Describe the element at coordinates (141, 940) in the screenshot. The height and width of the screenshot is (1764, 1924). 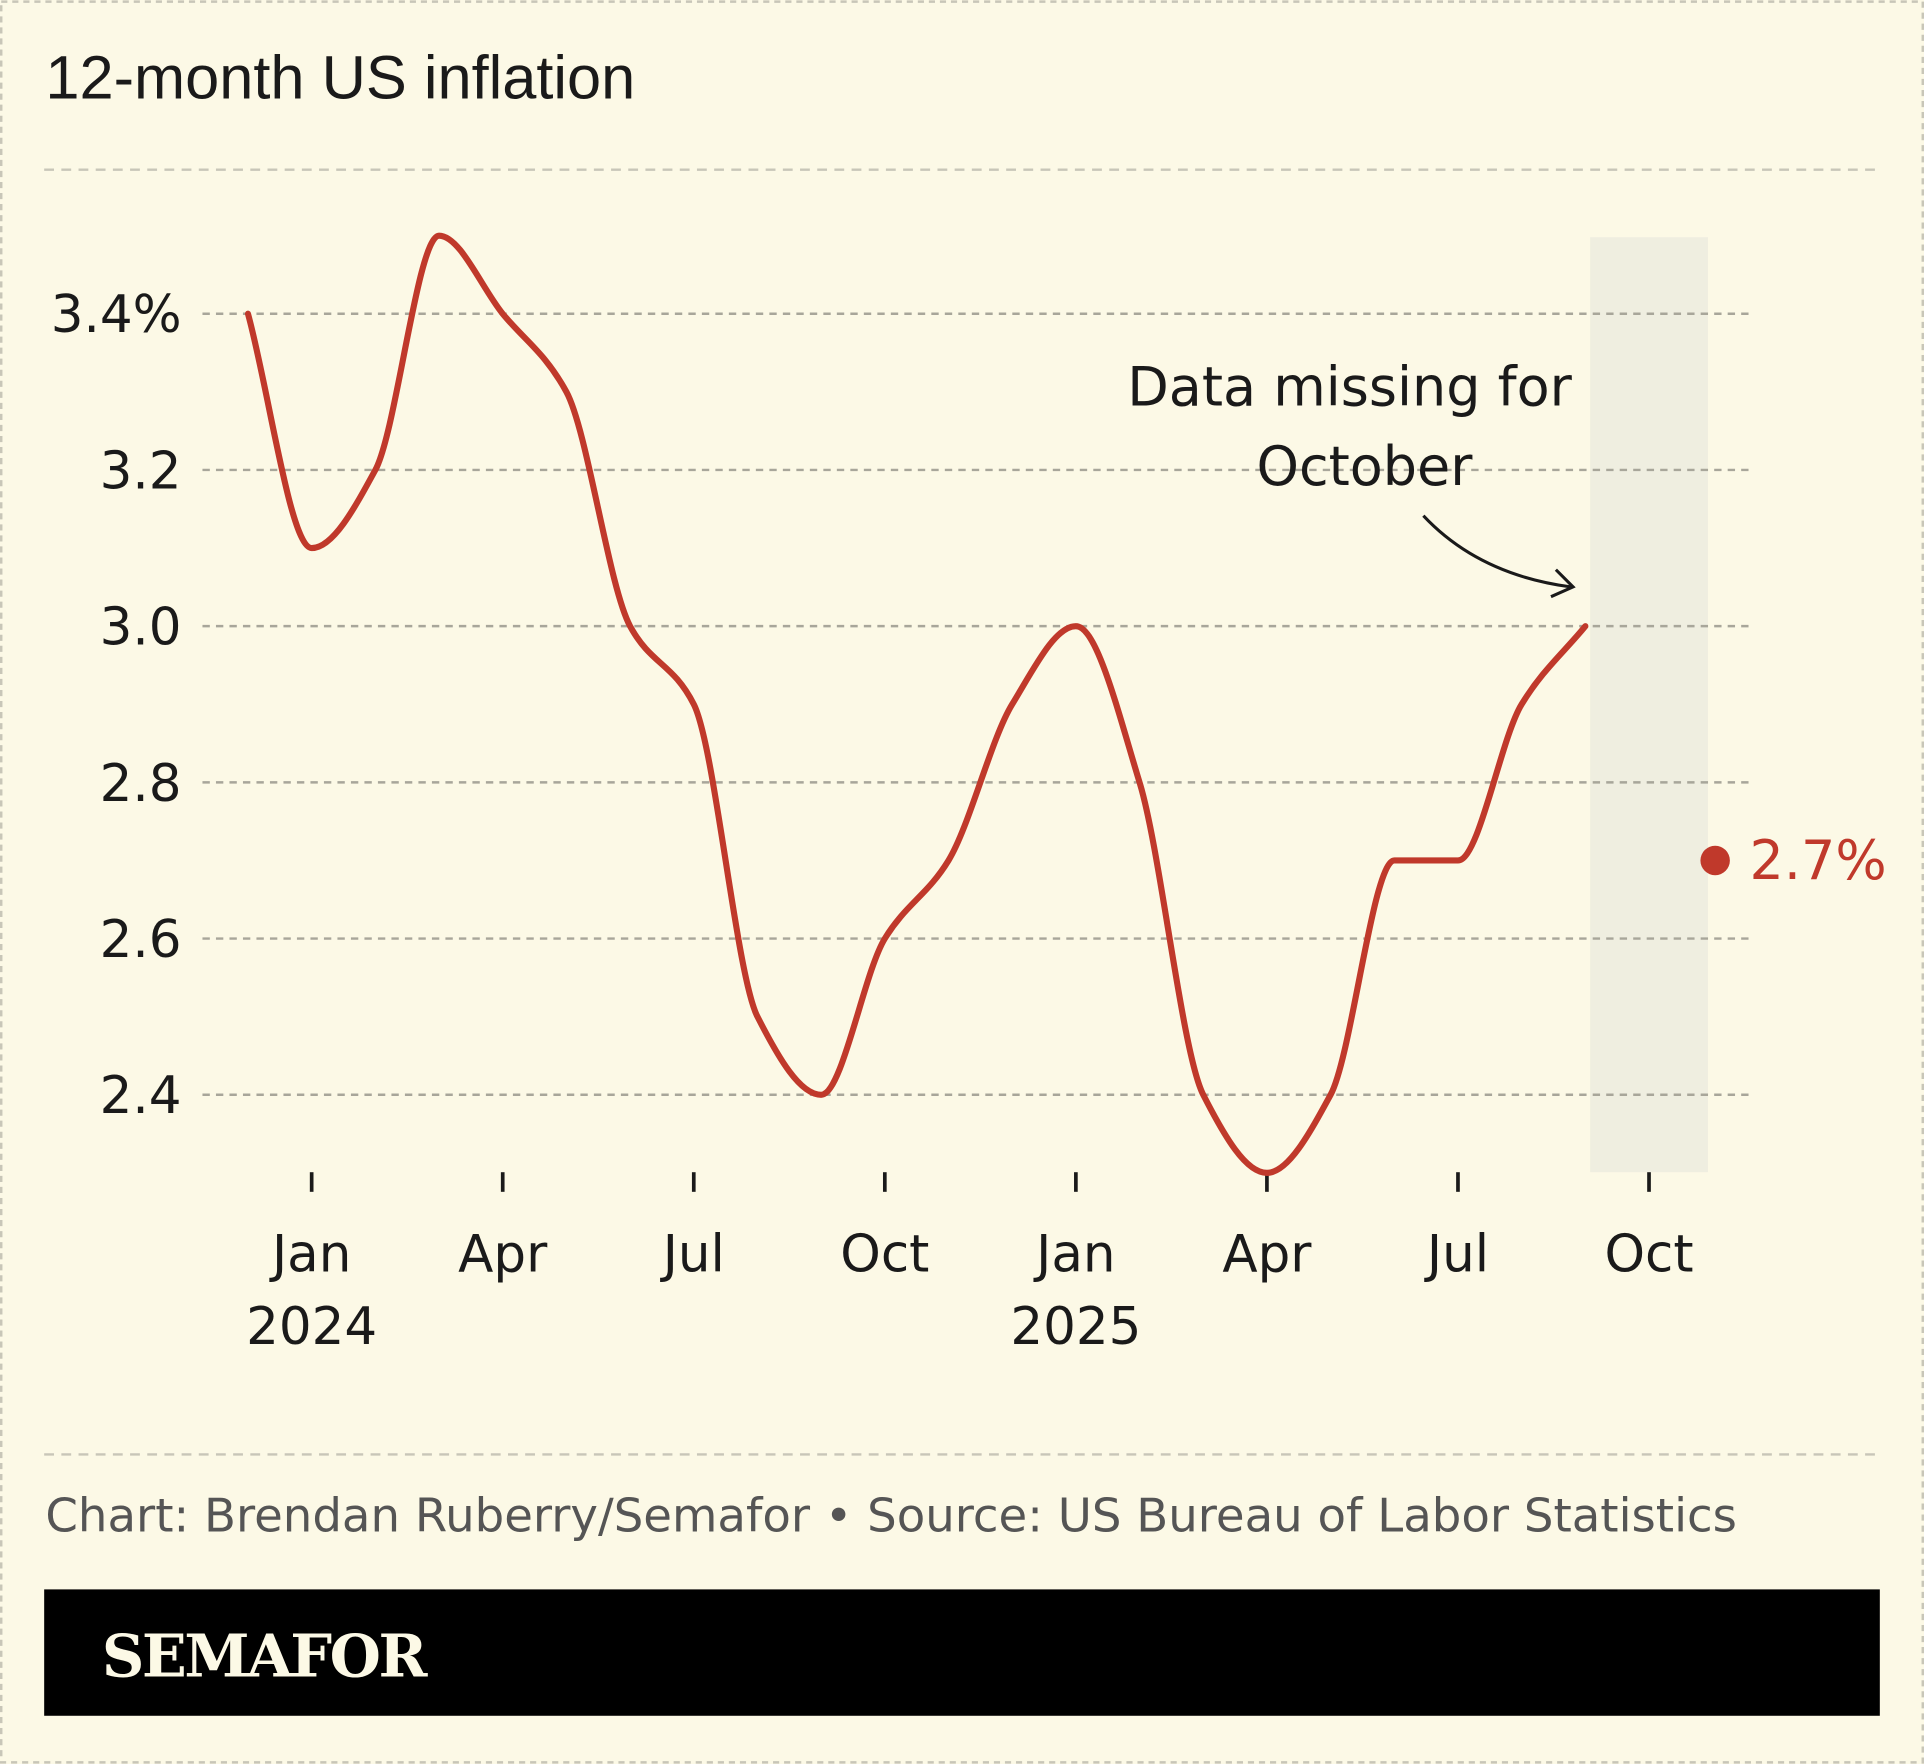
I see `y-tick-label: 2.6` at that location.